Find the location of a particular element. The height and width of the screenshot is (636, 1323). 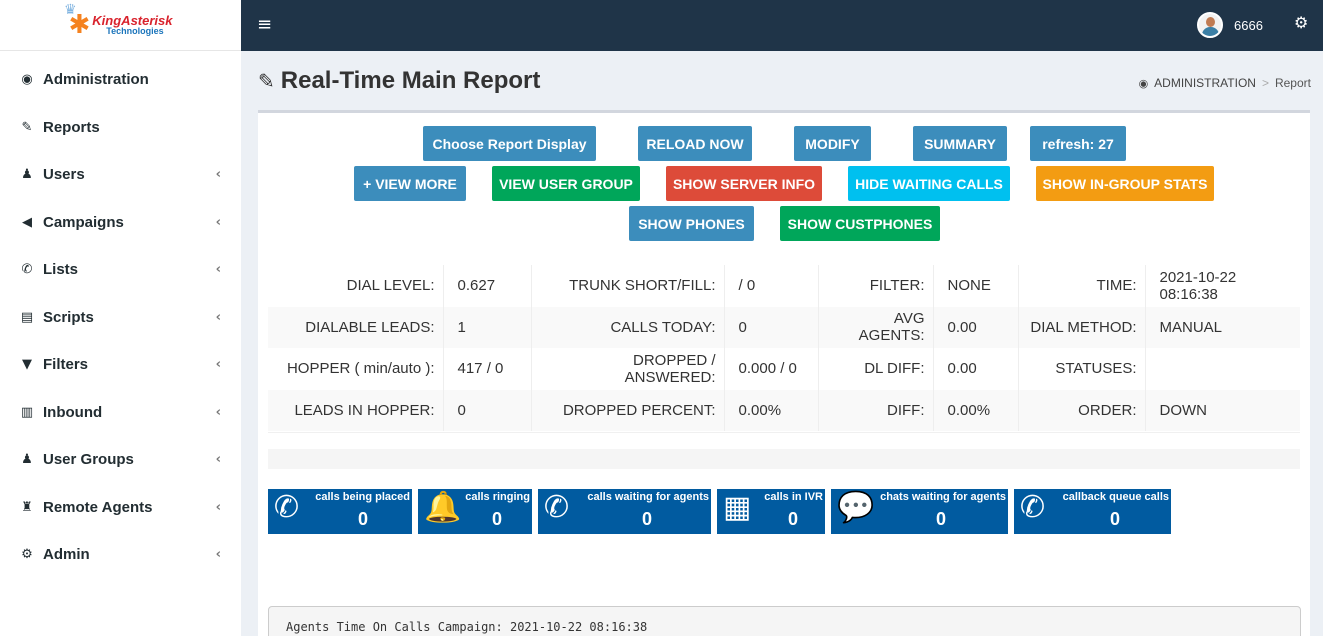

stat-label: TIME: is located at coordinates (1082, 286).